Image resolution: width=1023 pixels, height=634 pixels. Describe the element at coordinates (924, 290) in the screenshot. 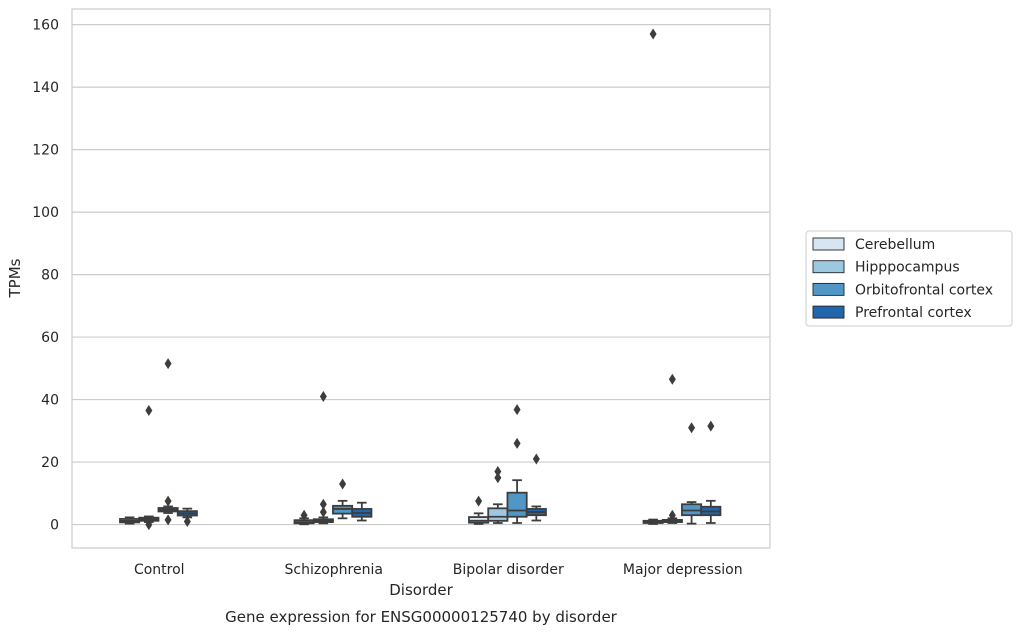

I see `legend-label: Orbitofrontal cortex` at that location.